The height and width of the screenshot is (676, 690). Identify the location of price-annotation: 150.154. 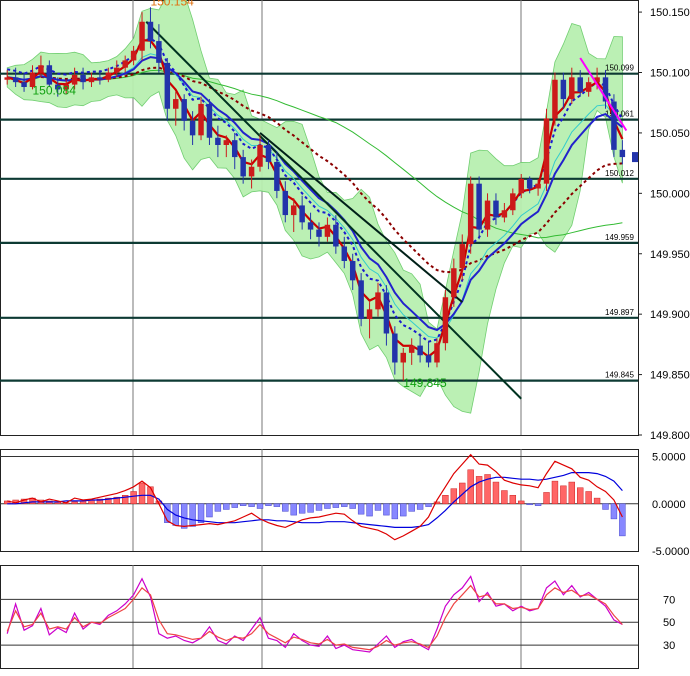
(172, 4).